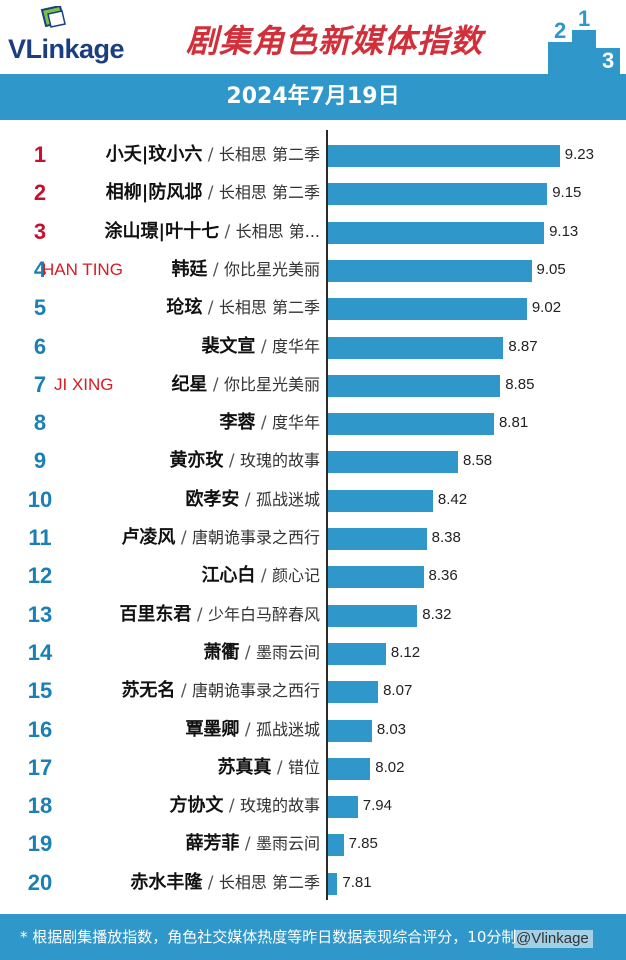 The image size is (626, 960). I want to click on character-name: 相柳|防风邶, so click(154, 193).